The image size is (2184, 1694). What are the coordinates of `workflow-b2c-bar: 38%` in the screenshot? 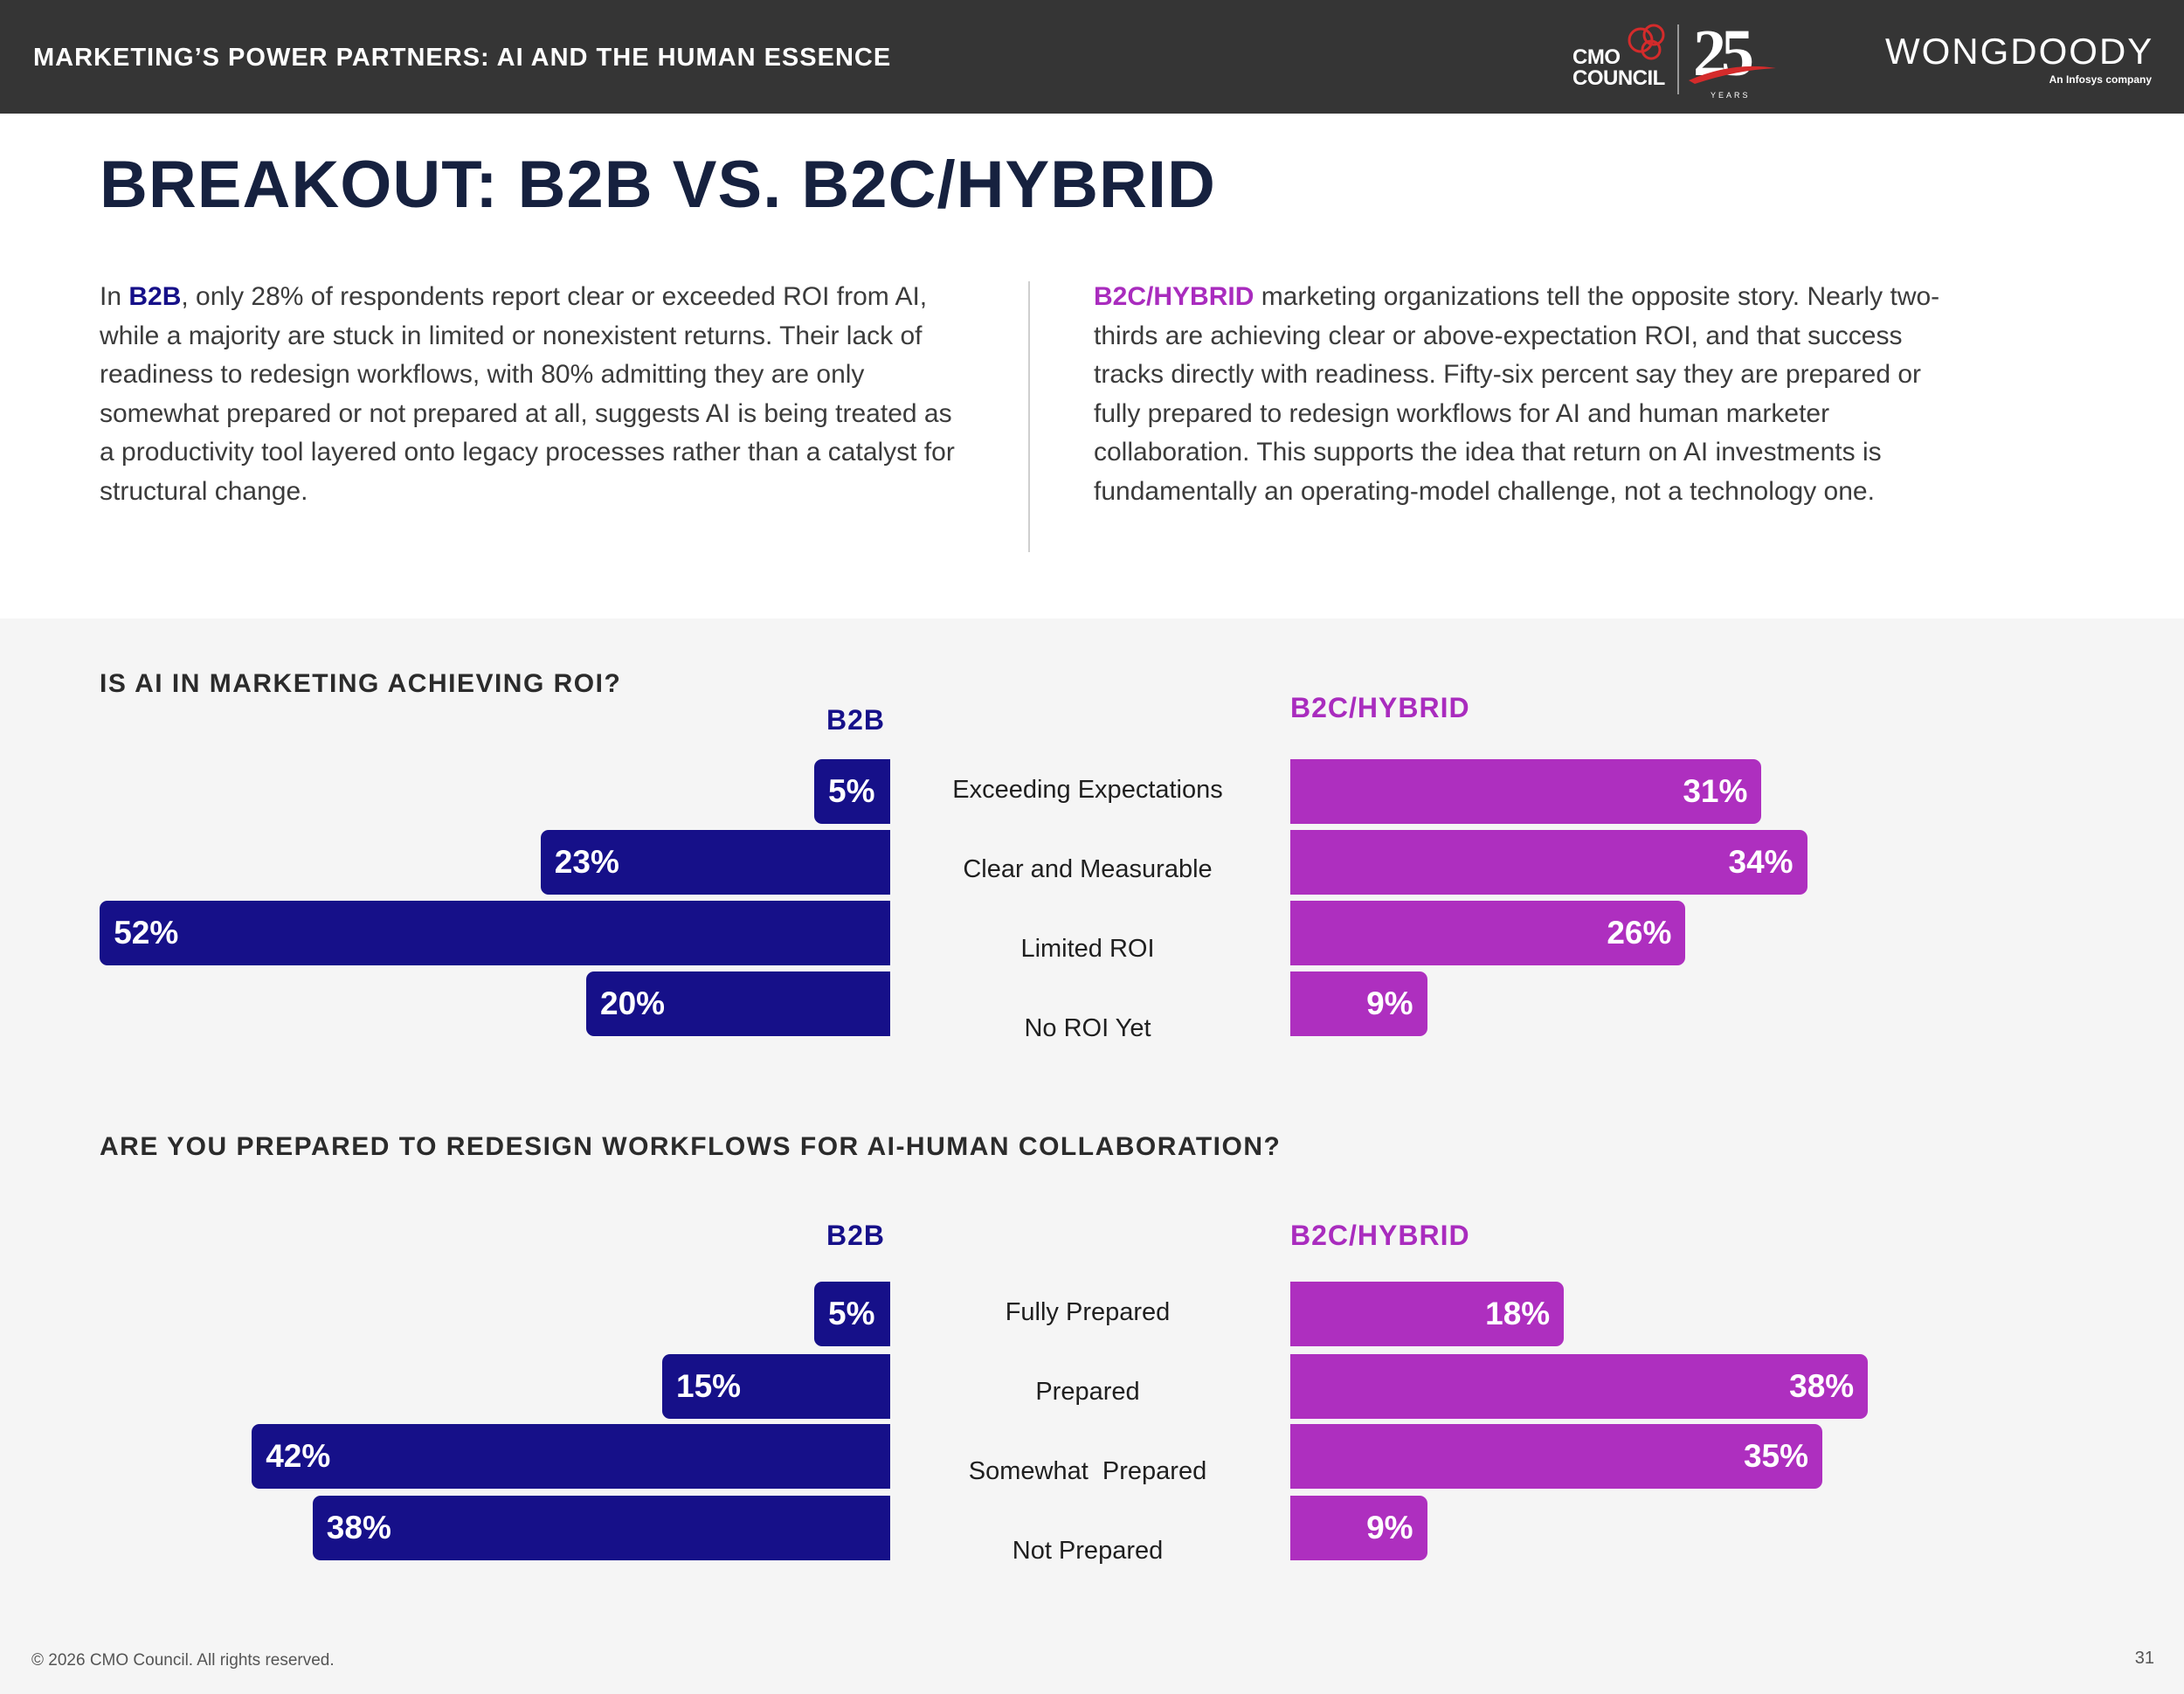 It's located at (1579, 1386).